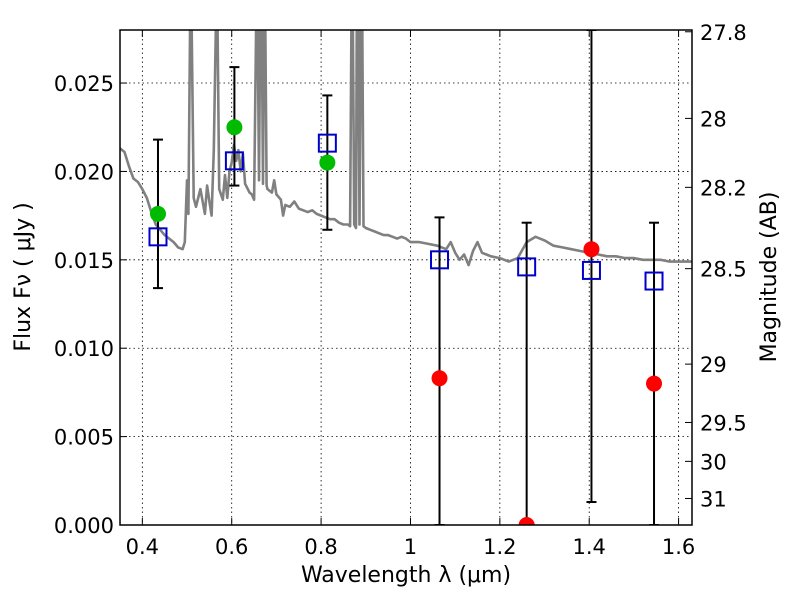  What do you see at coordinates (231, 547) in the screenshot?
I see `x-tick-label: 0.6` at bounding box center [231, 547].